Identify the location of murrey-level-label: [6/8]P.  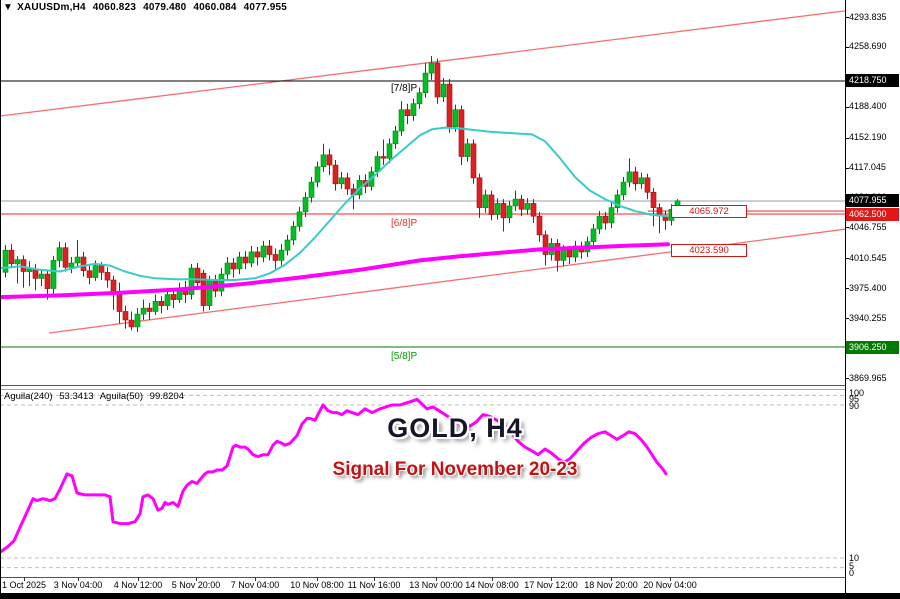
(404, 224).